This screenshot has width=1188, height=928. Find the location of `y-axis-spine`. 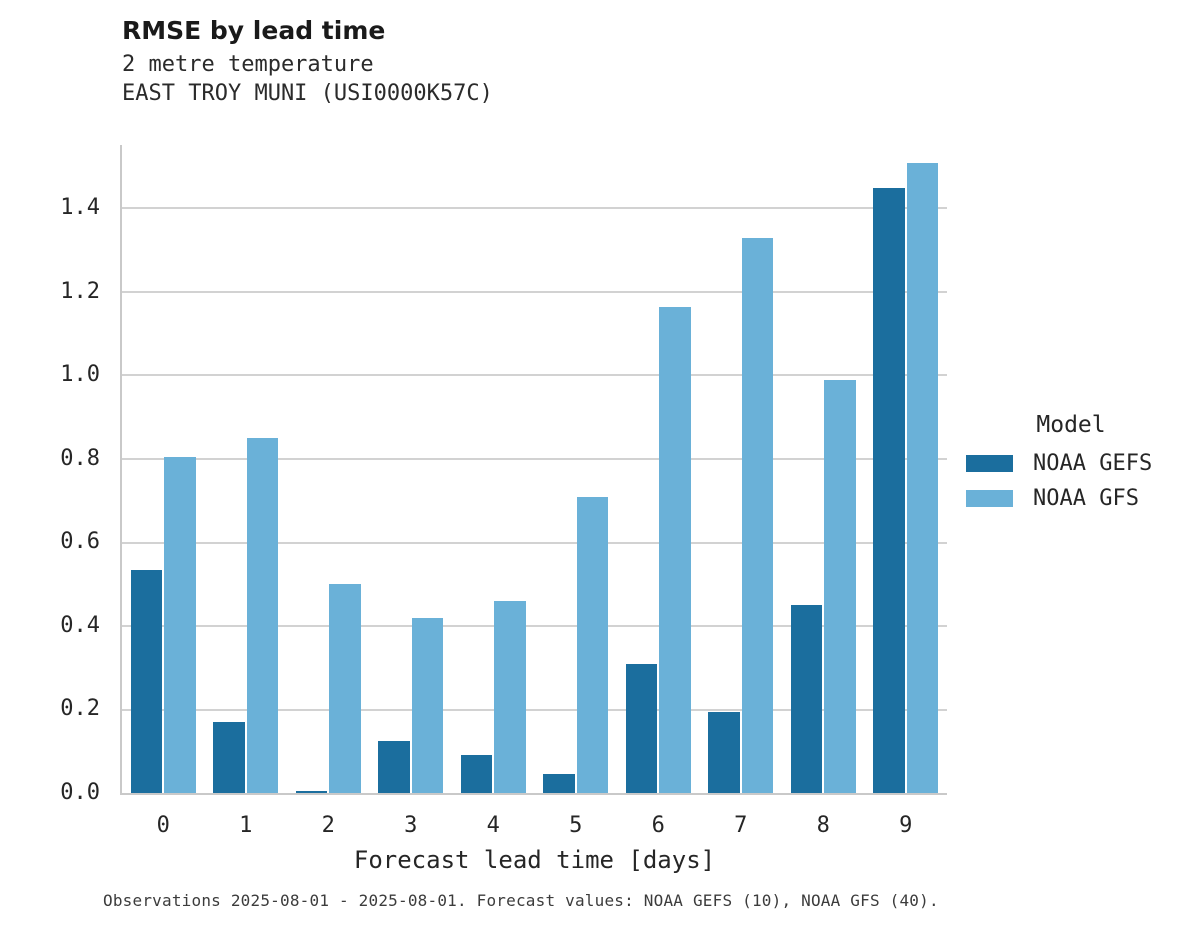

y-axis-spine is located at coordinates (121, 470).